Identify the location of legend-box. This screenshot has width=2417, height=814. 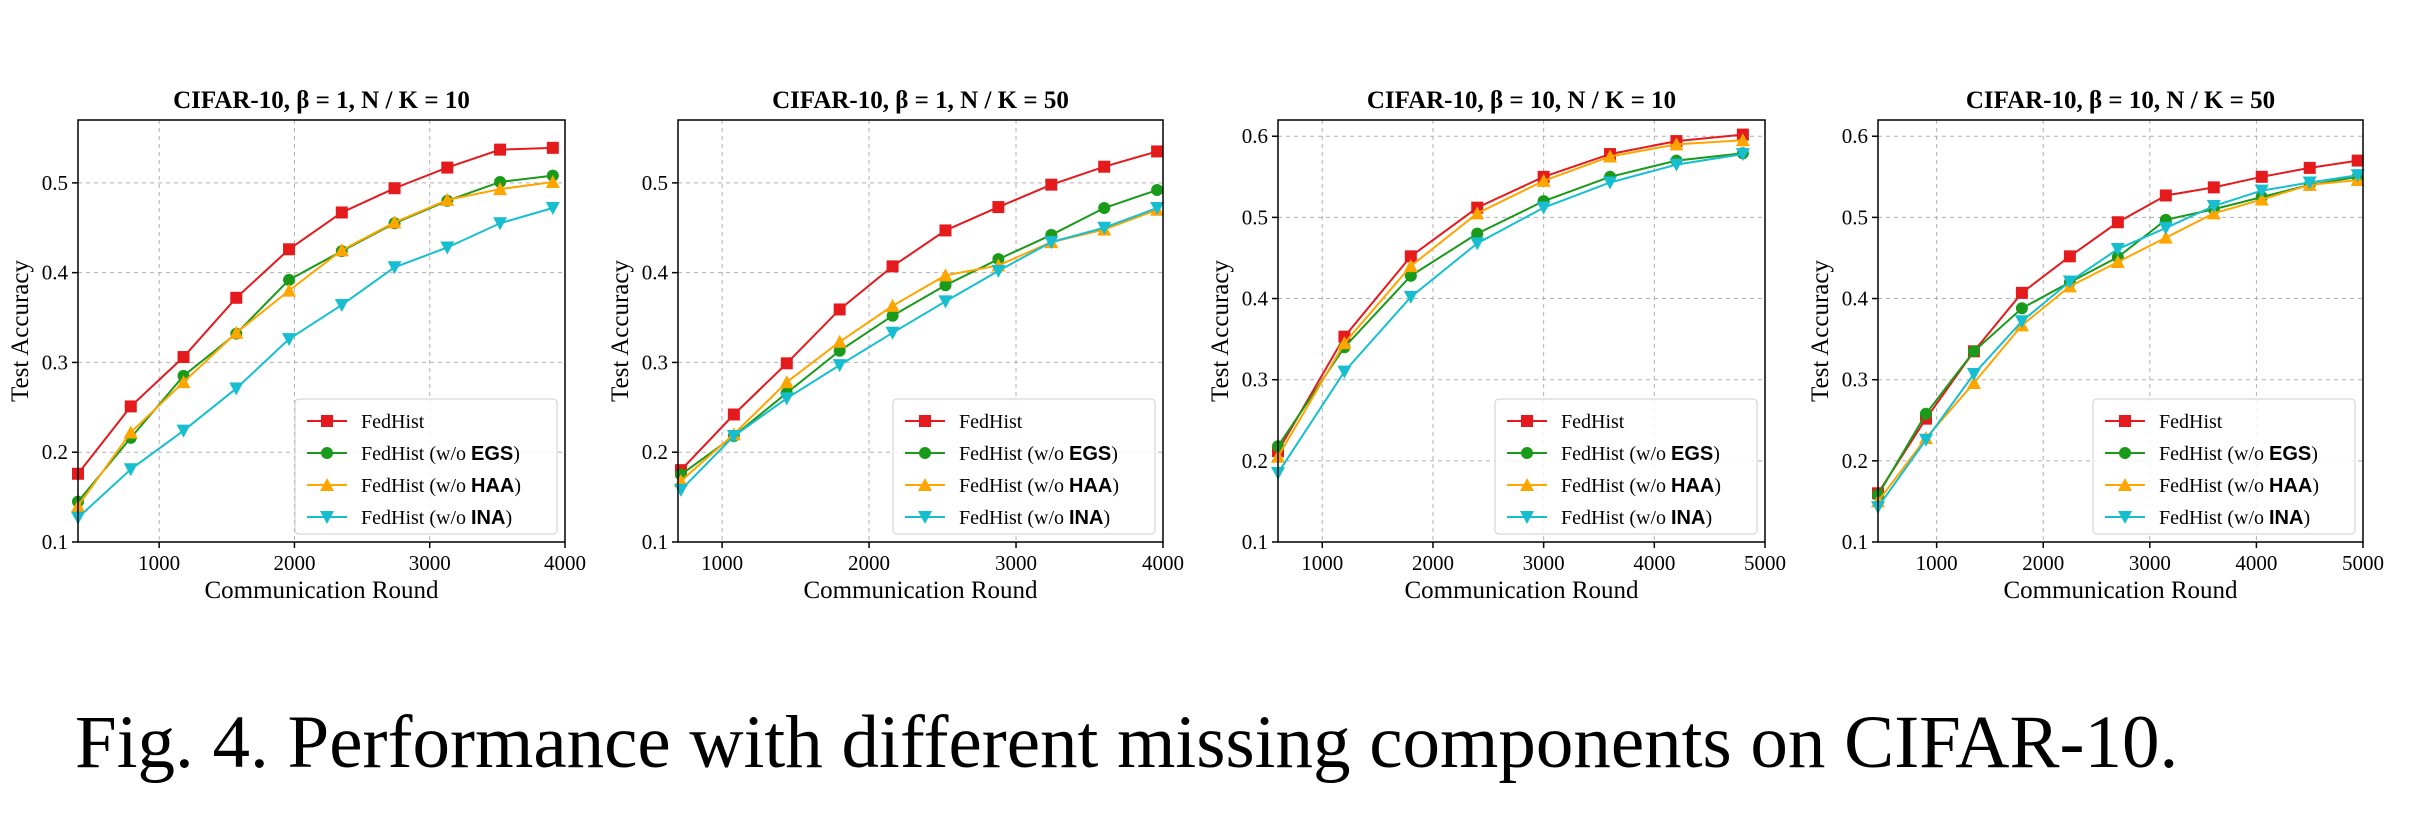
(1626, 466).